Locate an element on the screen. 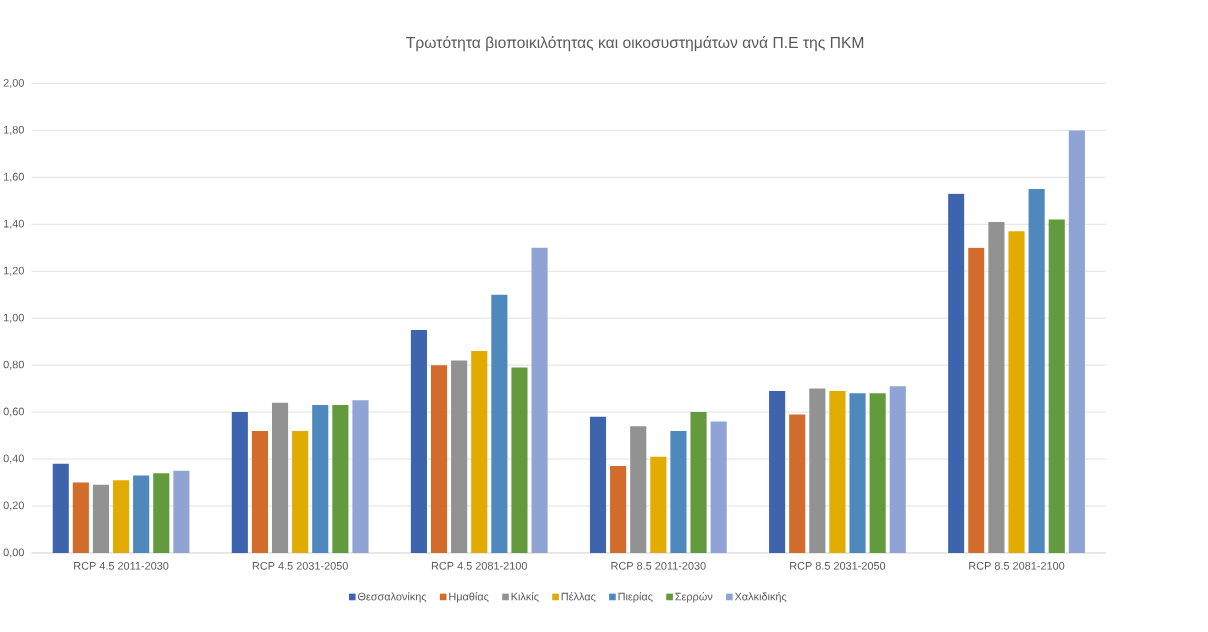 Image resolution: width=1208 pixels, height=632 pixels. x-tick-label: RCP 4.5 2011-2030 is located at coordinates (121, 566).